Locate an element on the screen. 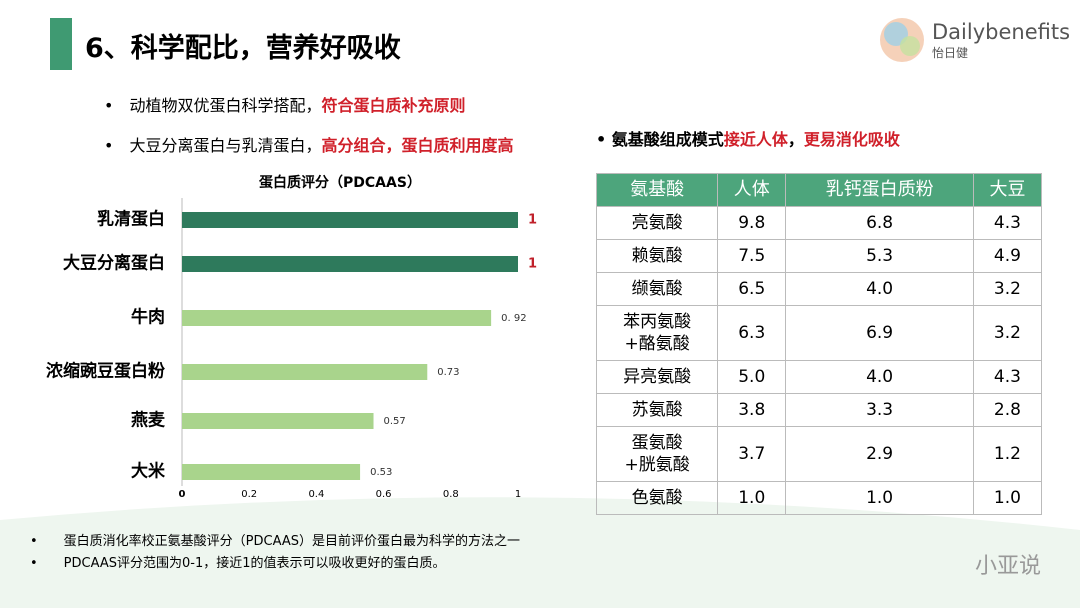 Image resolution: width=1080 pixels, height=608 pixels. footnote: • PDCAAS评分范围为0-1，接近1的值表示可以吸收更好的蛋白质。 is located at coordinates (238, 563).